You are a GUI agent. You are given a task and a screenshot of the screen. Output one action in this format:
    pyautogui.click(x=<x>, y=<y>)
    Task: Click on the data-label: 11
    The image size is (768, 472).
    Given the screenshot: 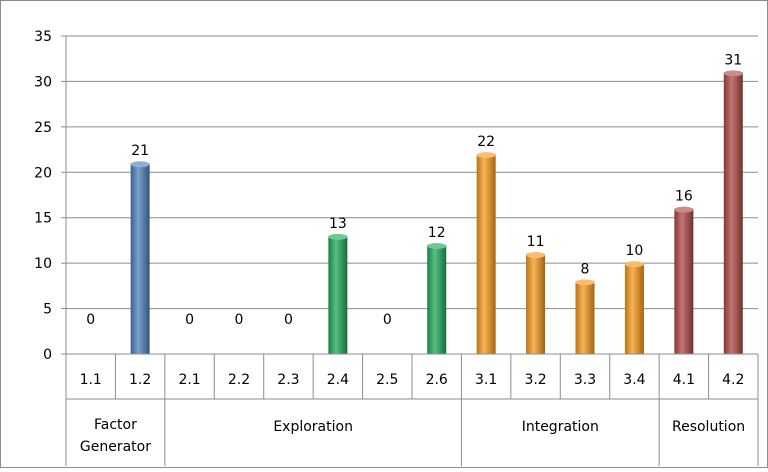 What is the action you would take?
    pyautogui.click(x=536, y=242)
    